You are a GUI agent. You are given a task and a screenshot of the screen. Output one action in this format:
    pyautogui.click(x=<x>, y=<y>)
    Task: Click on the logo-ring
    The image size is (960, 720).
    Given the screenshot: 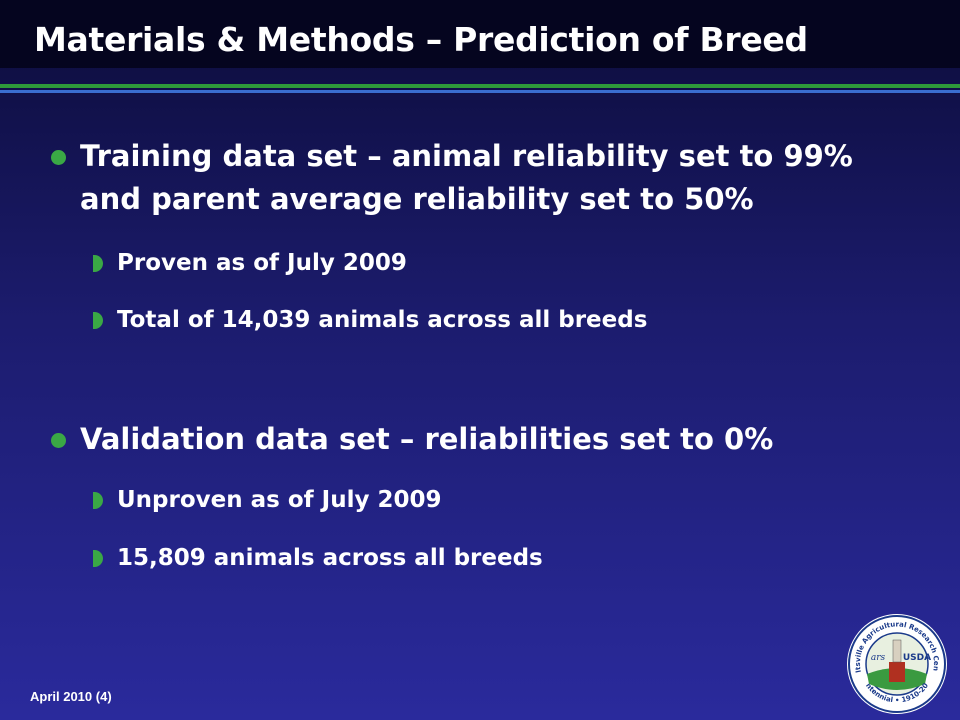 What is the action you would take?
    pyautogui.click(x=897, y=664)
    